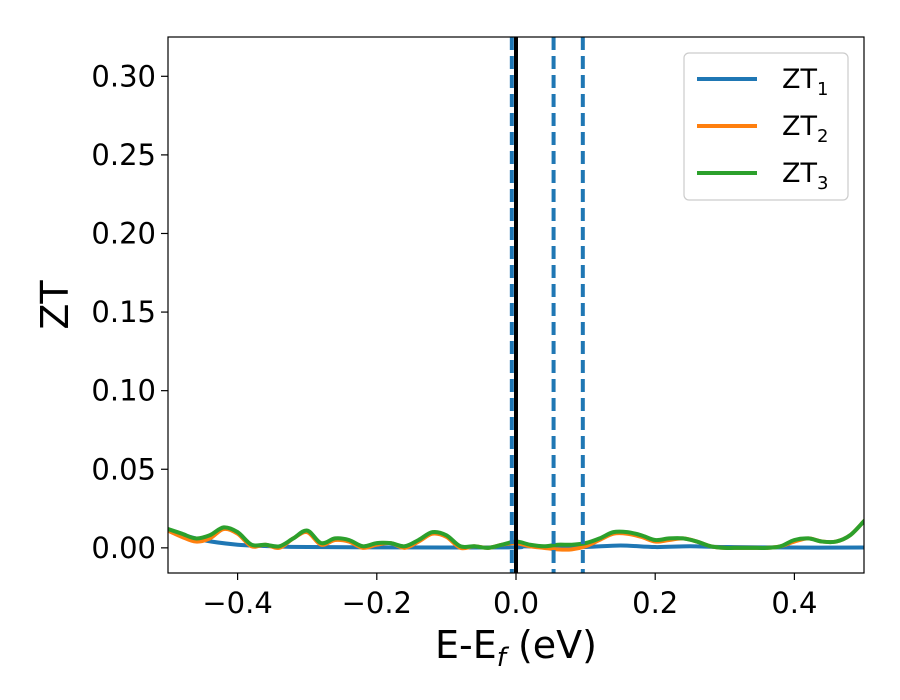 Image resolution: width=900 pixels, height=700 pixels. Describe the element at coordinates (123, 312) in the screenshot. I see `y-tick-label: 0.15` at that location.